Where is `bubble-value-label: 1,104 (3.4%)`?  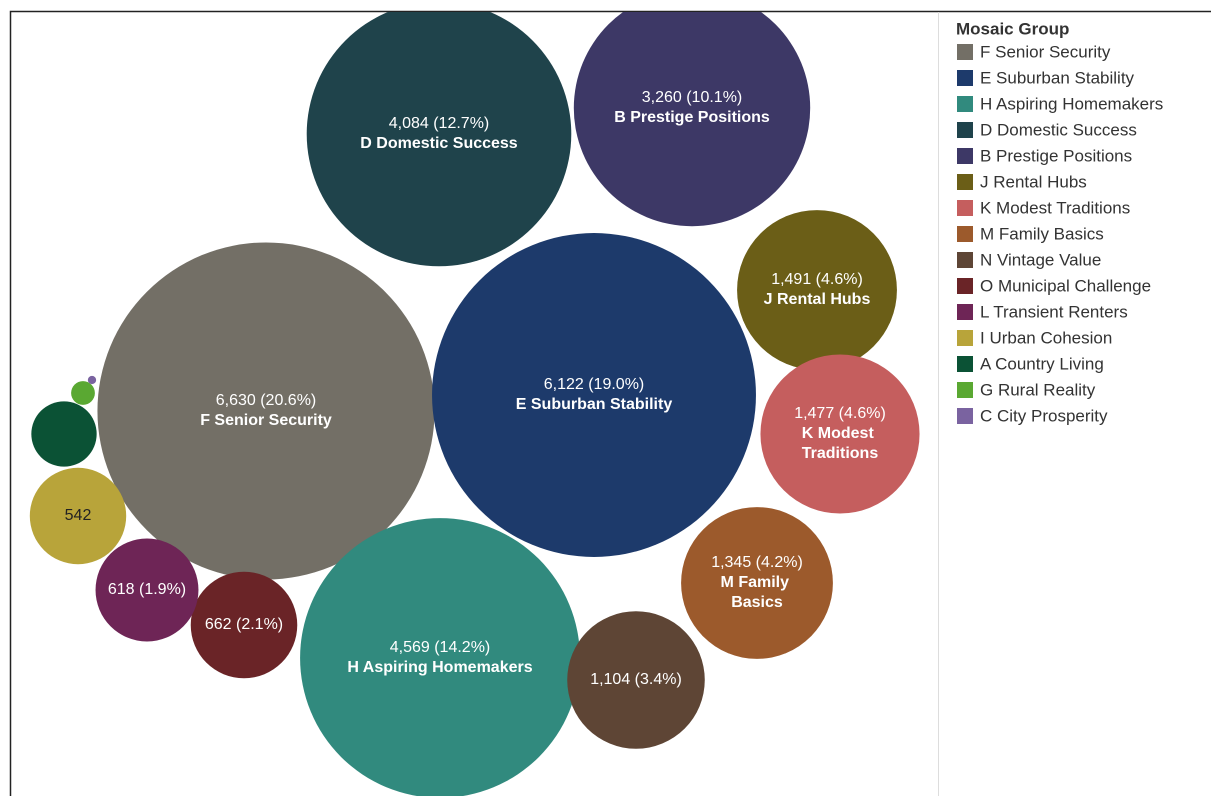
bubble-value-label: 1,104 (3.4%) is located at coordinates (636, 679).